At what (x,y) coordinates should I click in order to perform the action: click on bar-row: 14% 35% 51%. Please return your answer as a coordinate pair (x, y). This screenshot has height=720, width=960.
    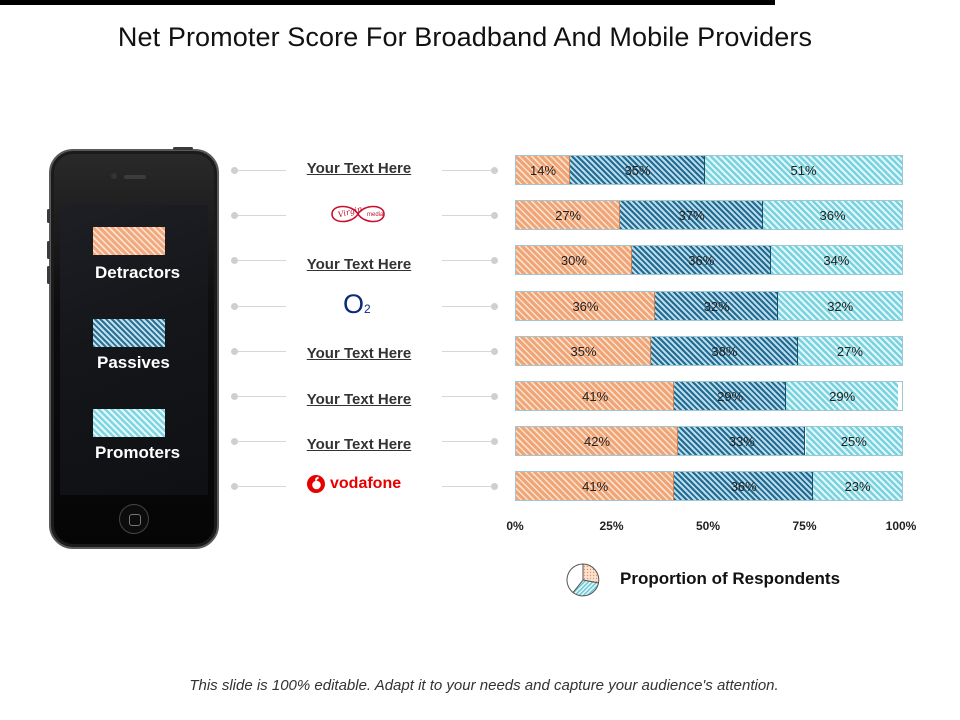
    Looking at the image, I should click on (709, 170).